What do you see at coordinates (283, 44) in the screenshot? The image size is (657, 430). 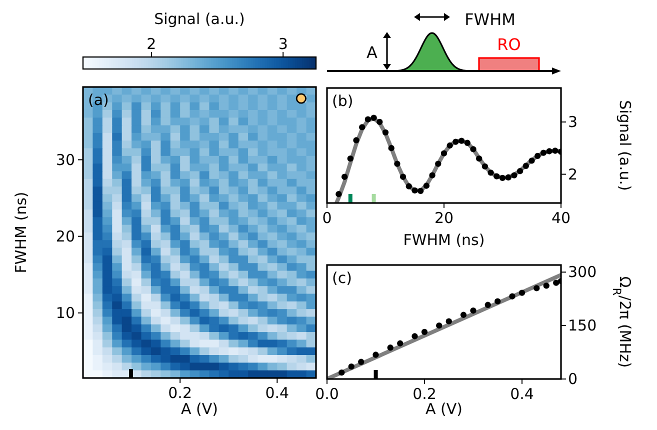 I see `color-bar-label: 3` at bounding box center [283, 44].